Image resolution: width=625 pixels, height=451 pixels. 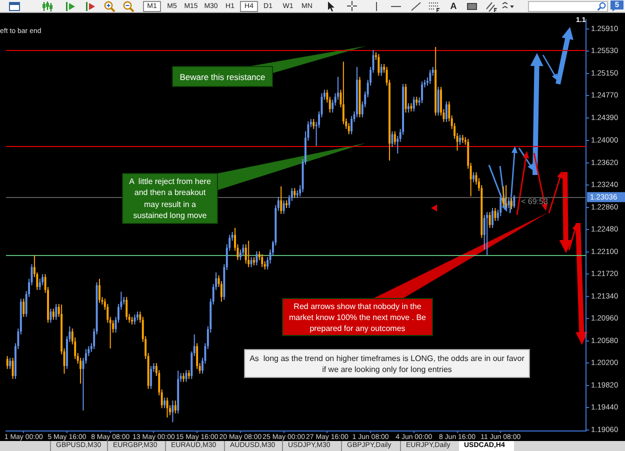 I want to click on annotation: Red arrows show that nobody in the market know 100% the next move . Be prepared for any outcomes, so click(x=357, y=317).